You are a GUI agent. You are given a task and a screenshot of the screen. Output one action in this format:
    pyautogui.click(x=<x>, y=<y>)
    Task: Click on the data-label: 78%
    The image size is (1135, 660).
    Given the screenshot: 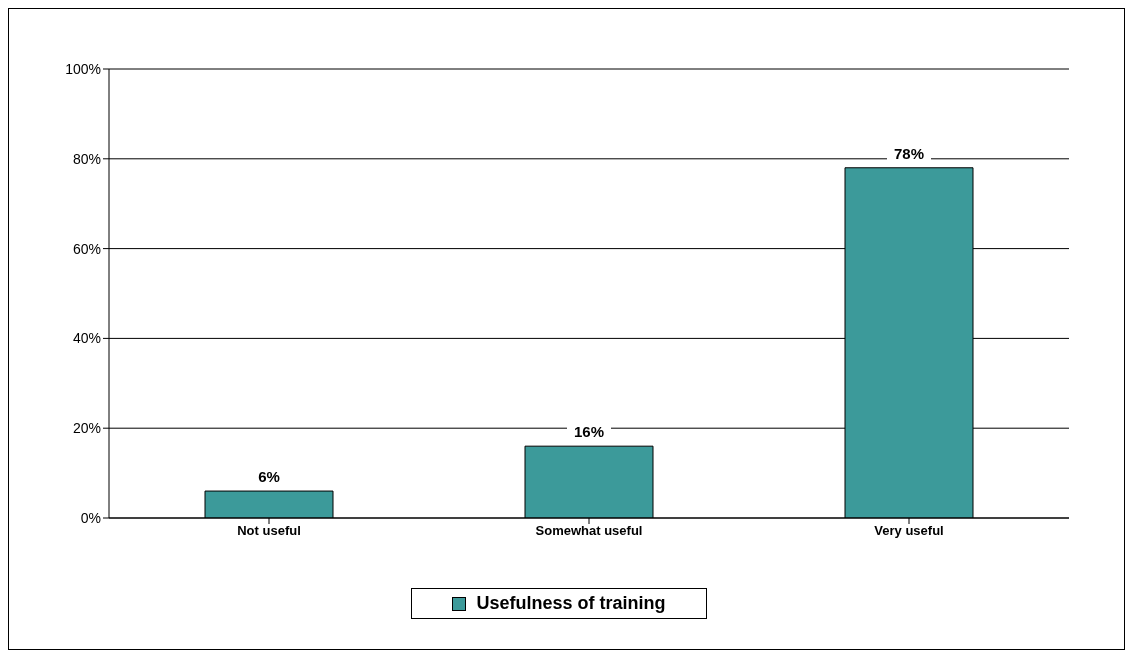 What is the action you would take?
    pyautogui.click(x=909, y=153)
    